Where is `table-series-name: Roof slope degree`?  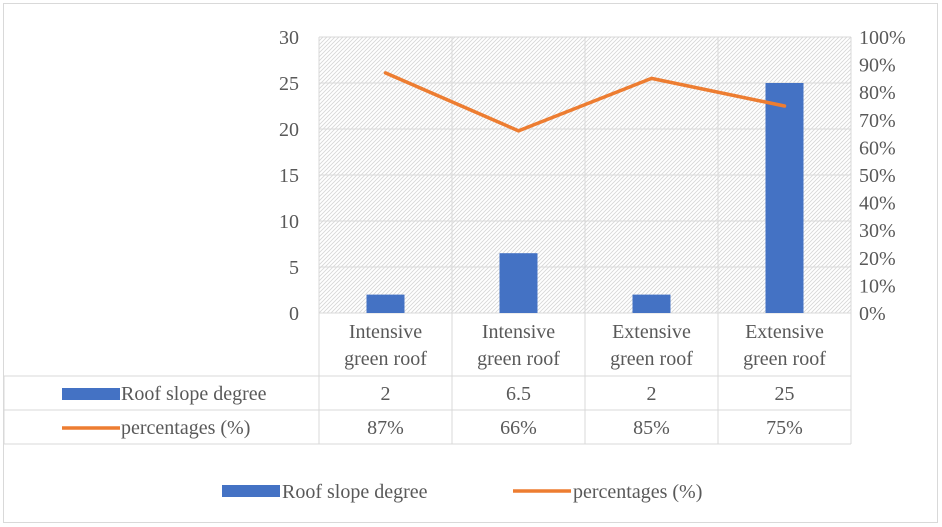
table-series-name: Roof slope degree is located at coordinates (194, 394).